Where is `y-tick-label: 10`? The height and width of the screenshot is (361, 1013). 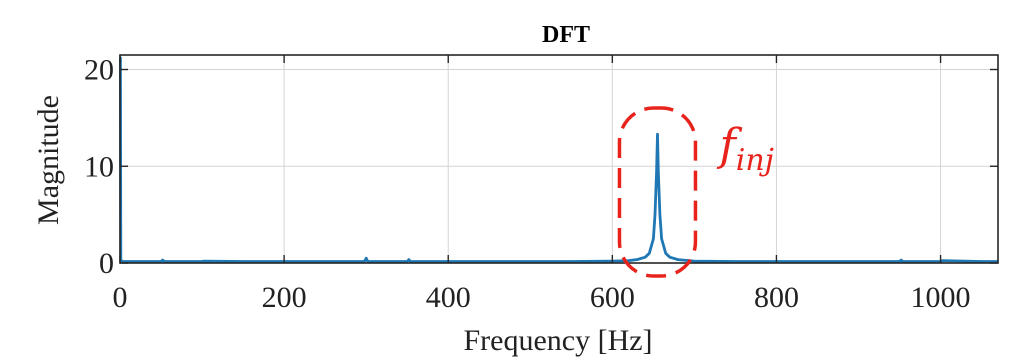
y-tick-label: 10 is located at coordinates (99, 166).